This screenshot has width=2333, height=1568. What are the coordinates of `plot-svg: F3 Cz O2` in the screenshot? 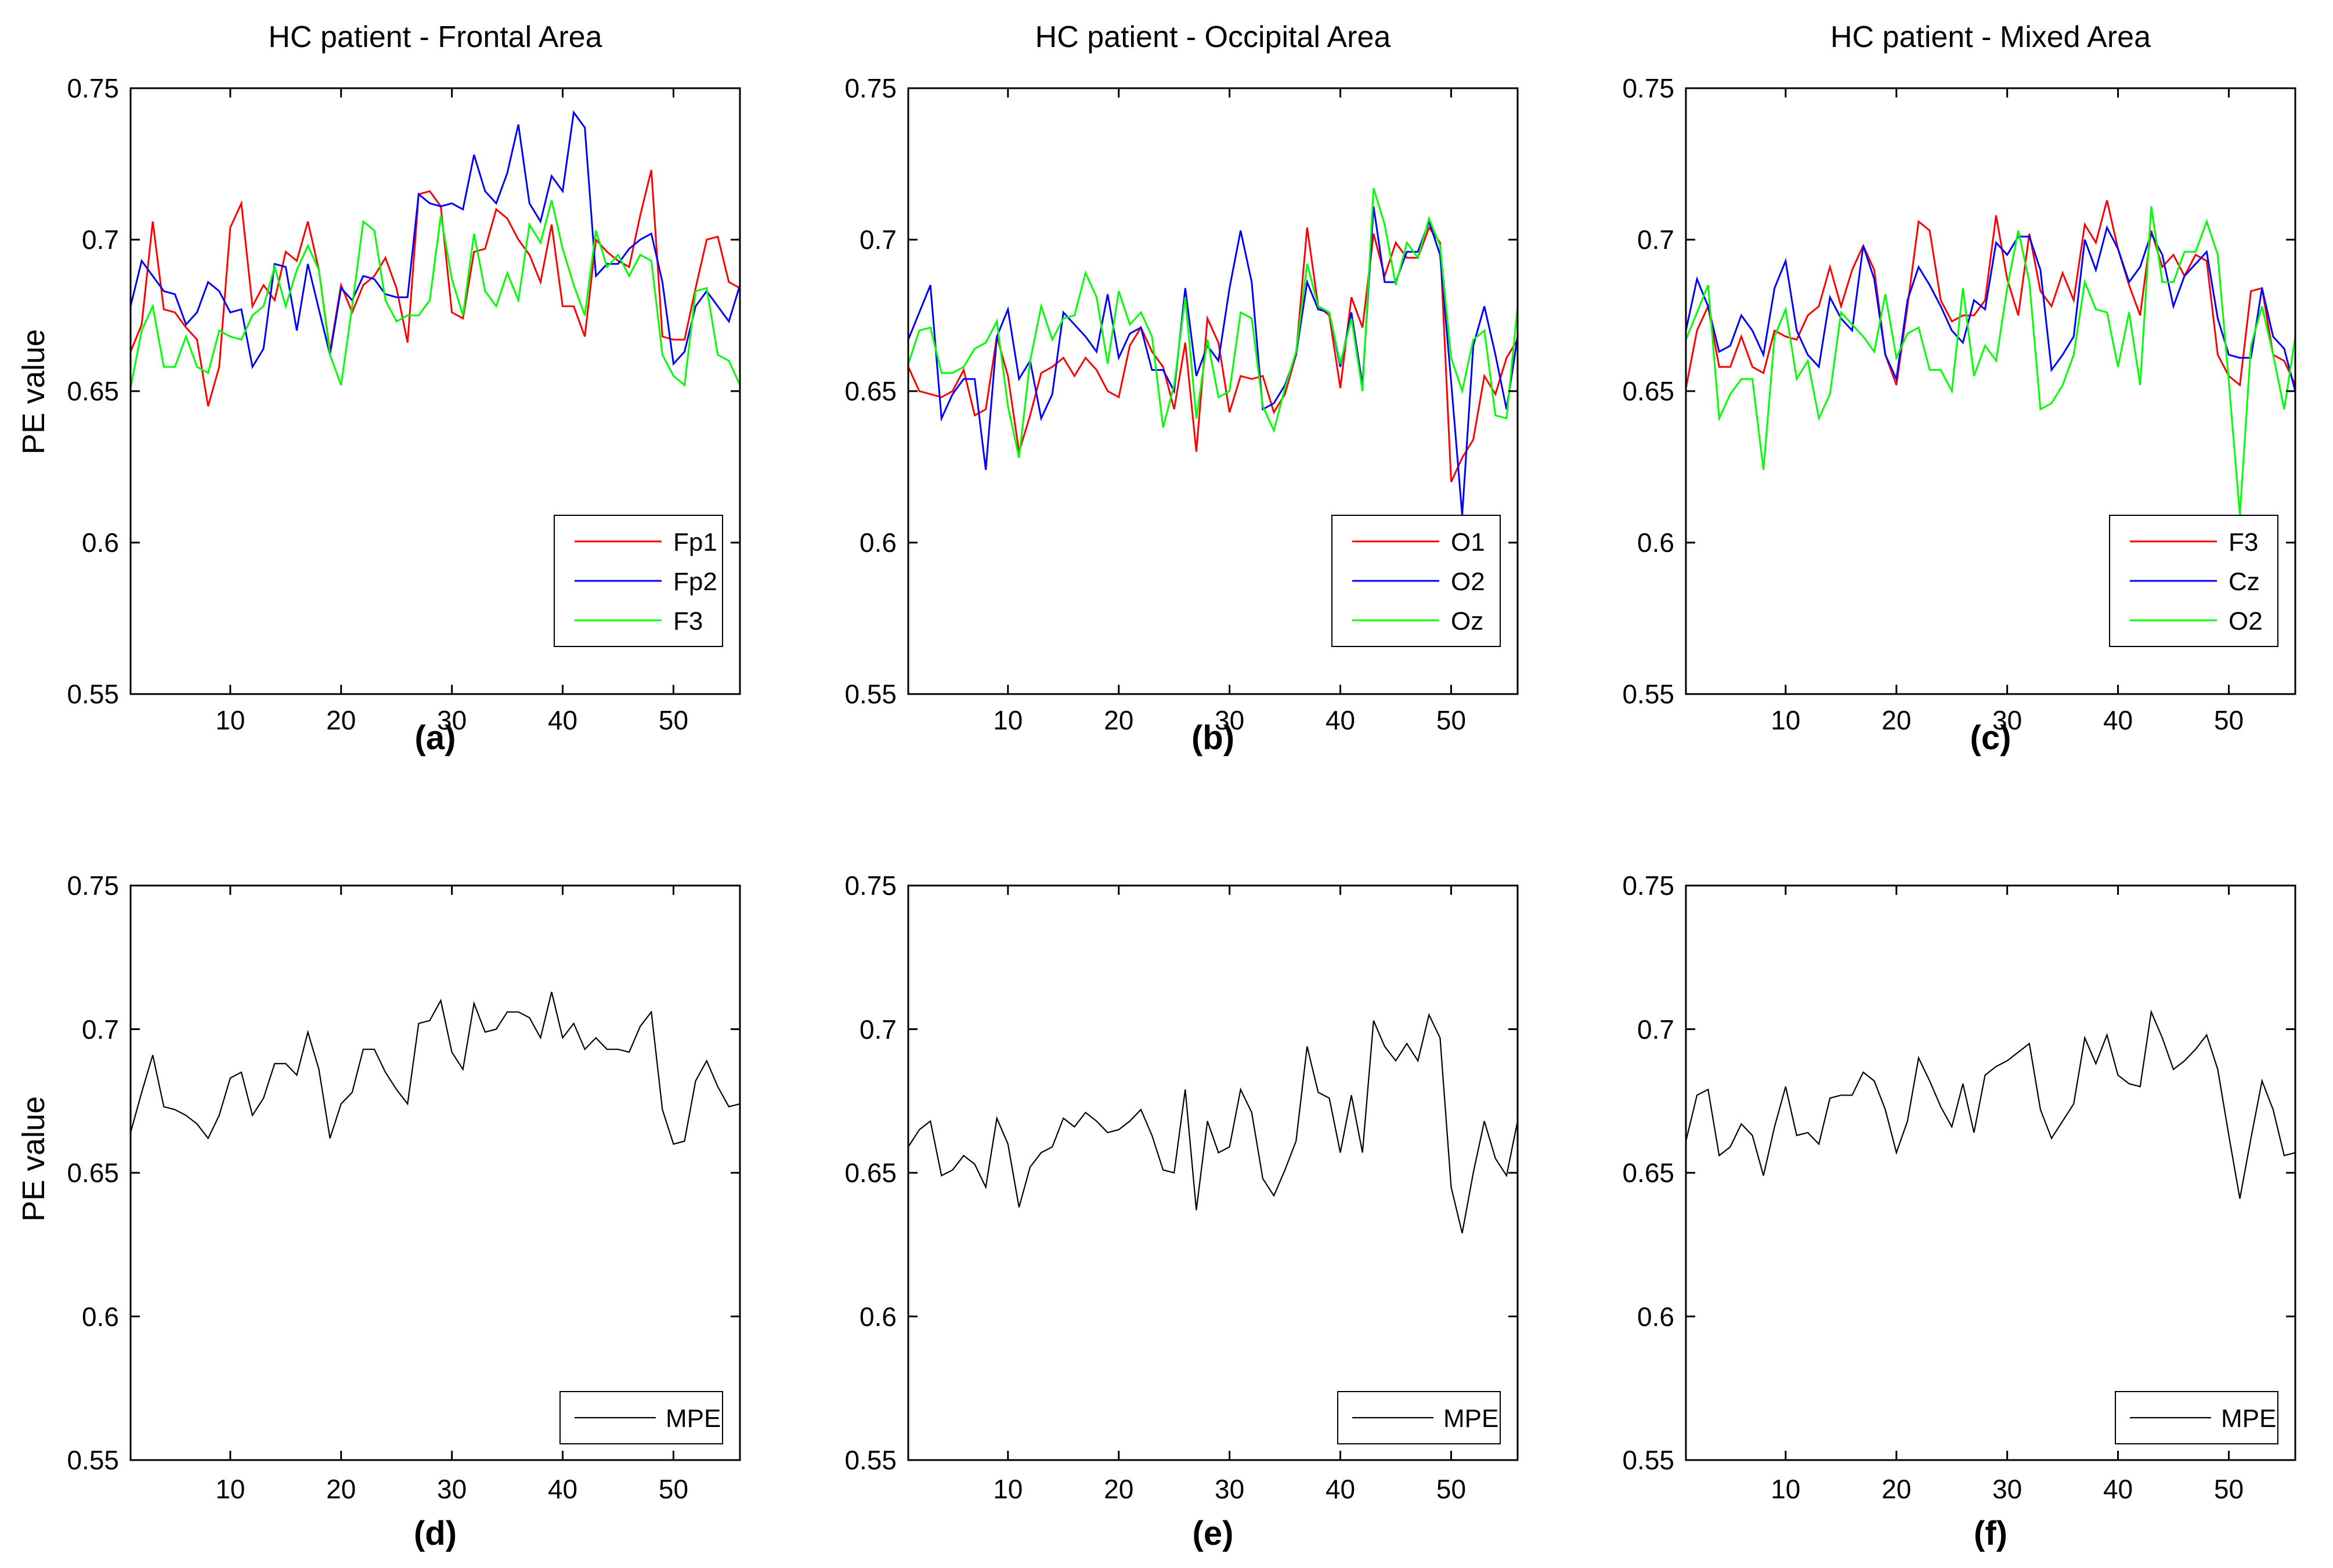 It's located at (1991, 391).